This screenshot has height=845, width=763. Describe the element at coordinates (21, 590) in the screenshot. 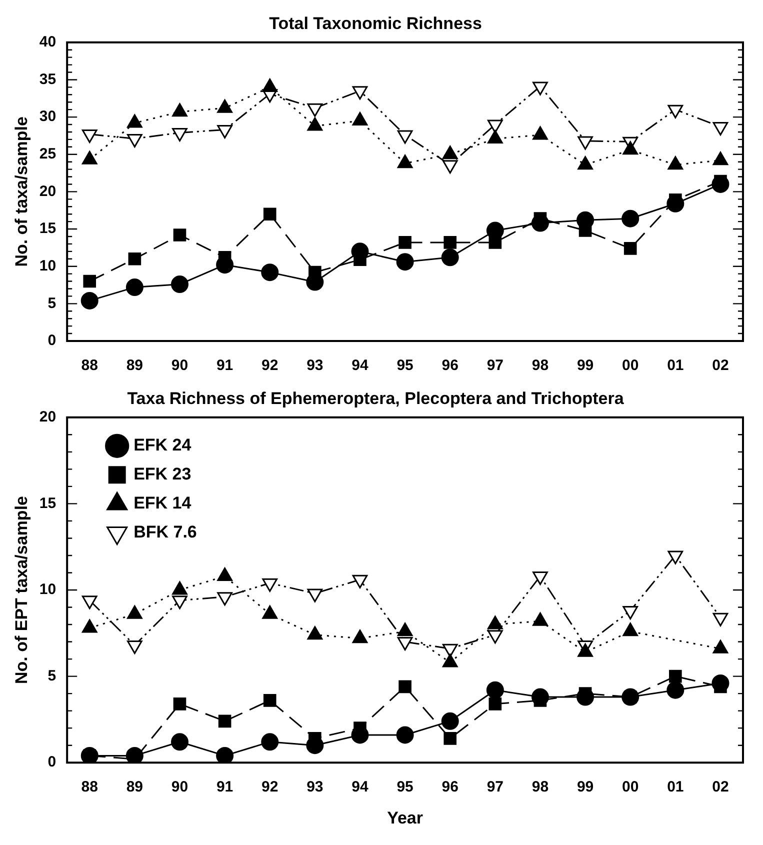

I see `y-axis-title: No. of EPT taxa/sample` at that location.